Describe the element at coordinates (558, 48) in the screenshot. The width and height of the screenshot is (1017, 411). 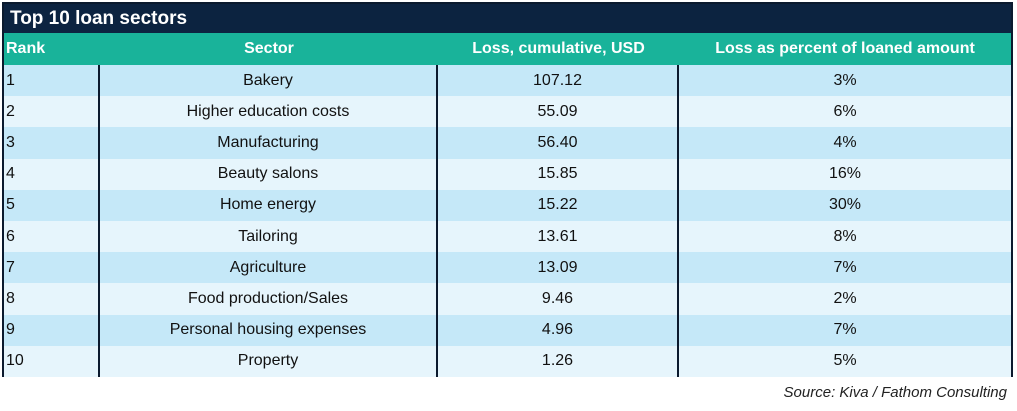
I see `header-loss: Loss, cumulative, USD` at that location.